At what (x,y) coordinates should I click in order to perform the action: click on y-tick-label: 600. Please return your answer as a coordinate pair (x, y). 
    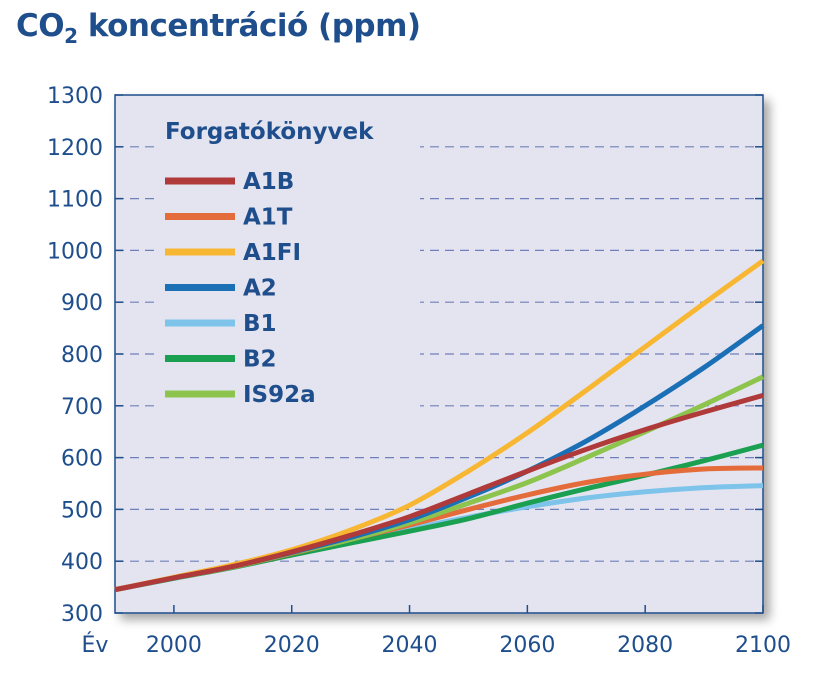
    Looking at the image, I should click on (82, 459).